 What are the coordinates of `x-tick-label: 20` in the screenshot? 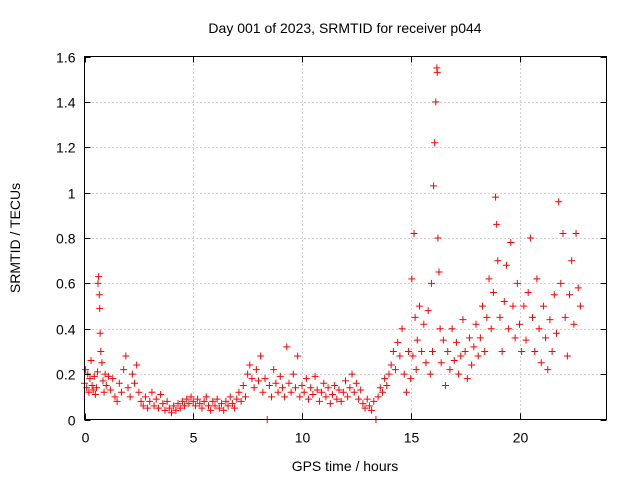 It's located at (521, 438).